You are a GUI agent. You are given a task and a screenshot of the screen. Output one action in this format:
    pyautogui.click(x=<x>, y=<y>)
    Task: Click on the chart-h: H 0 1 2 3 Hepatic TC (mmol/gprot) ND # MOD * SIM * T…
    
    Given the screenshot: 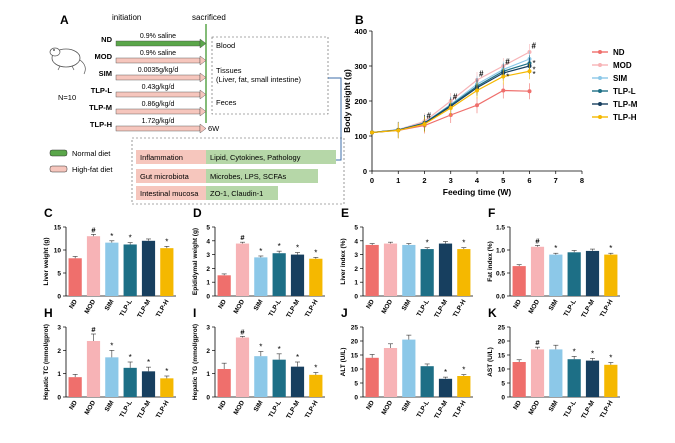 What is the action you would take?
    pyautogui.click(x=109, y=363)
    